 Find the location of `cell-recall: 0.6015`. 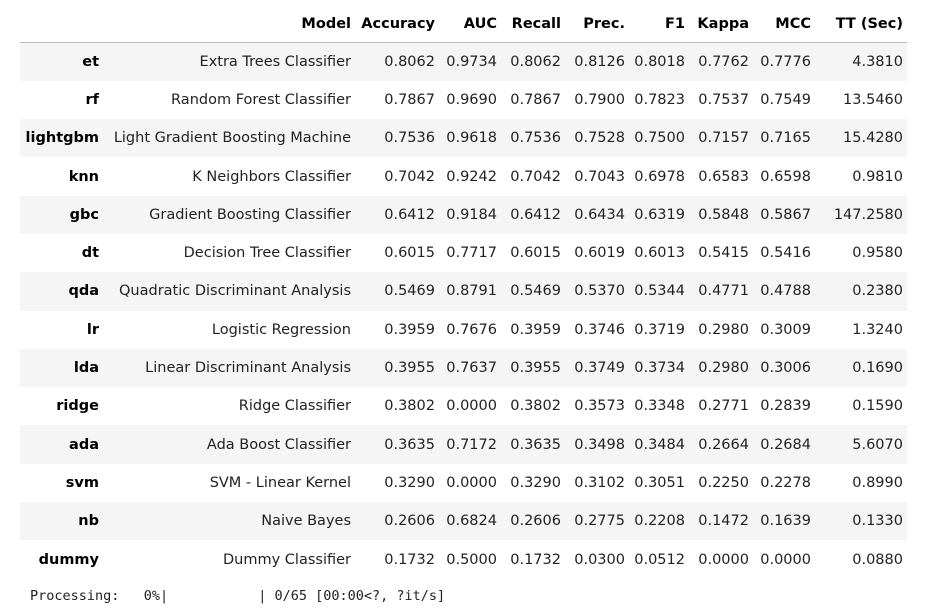

cell-recall: 0.6015 is located at coordinates (535, 253).